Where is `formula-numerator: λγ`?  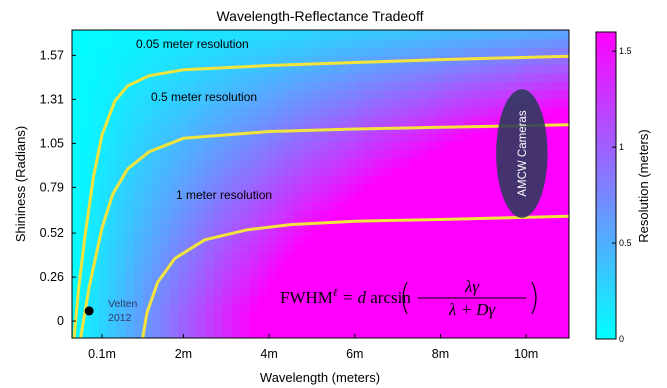 formula-numerator: λγ is located at coordinates (472, 286).